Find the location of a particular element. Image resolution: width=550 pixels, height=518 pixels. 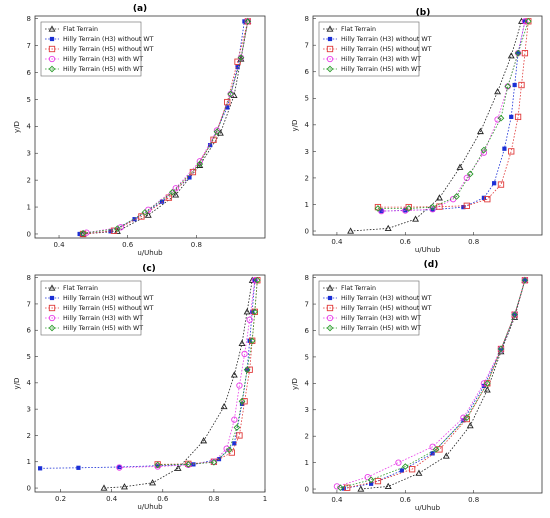

y-tick-label: 2 is located at coordinates (29, 181).